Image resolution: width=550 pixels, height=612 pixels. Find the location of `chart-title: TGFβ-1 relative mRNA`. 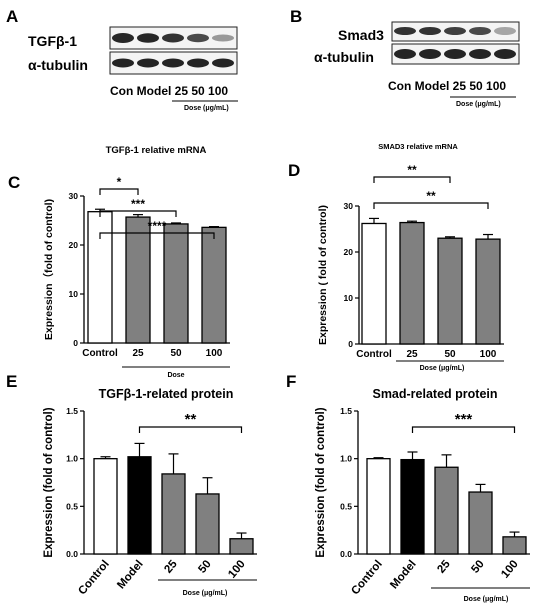

chart-title: TGFβ-1 relative mRNA is located at coordinates (156, 150).